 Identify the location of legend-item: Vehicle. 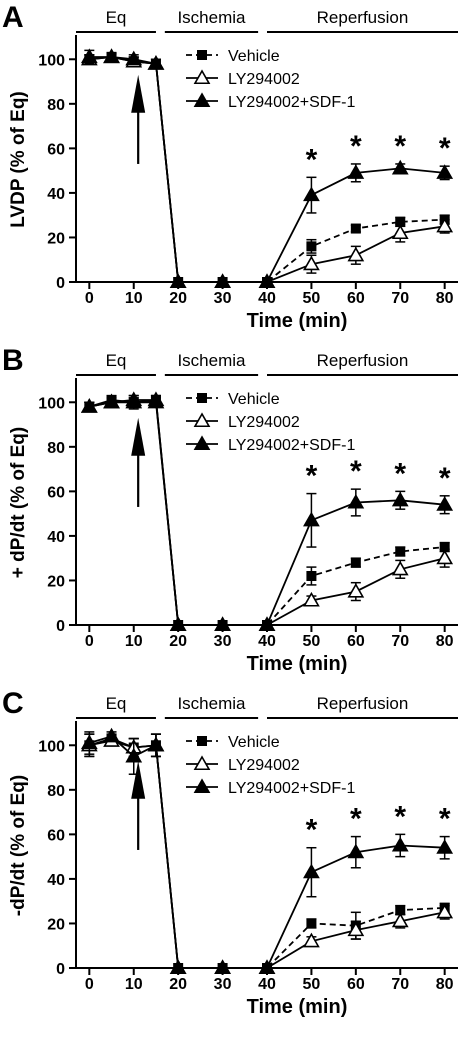
(233, 56).